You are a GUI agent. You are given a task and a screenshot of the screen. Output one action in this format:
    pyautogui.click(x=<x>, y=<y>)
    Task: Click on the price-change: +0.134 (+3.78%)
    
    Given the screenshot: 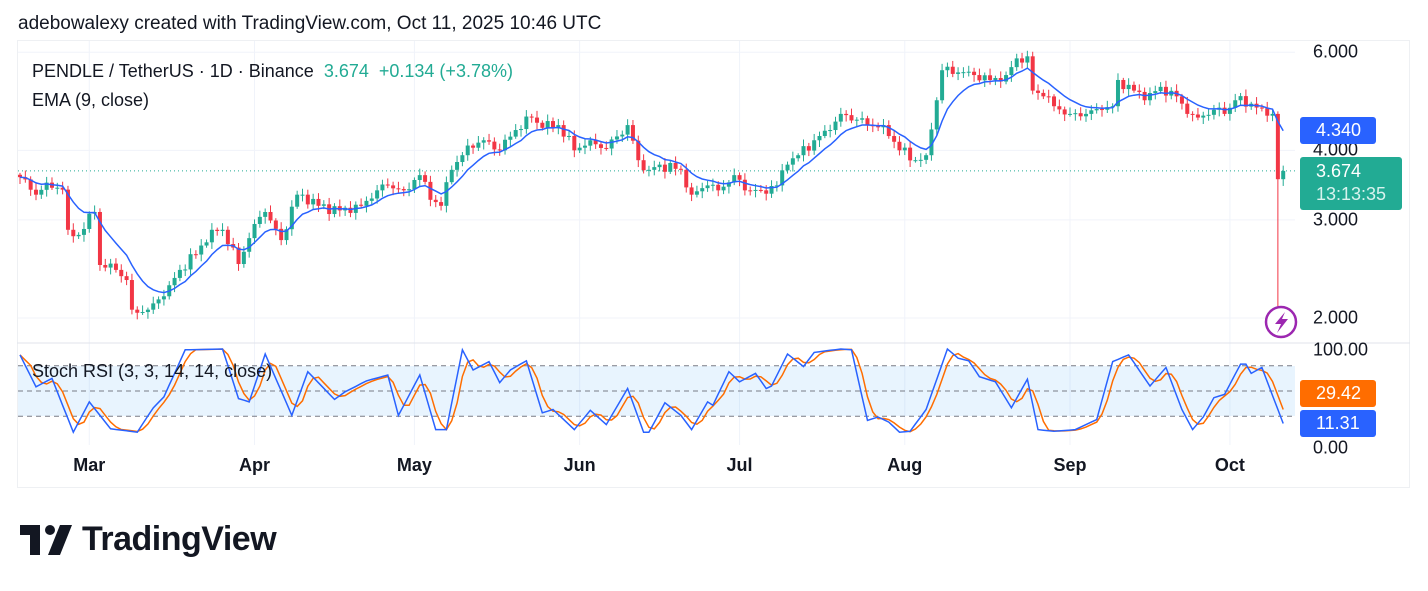 What is the action you would take?
    pyautogui.click(x=445, y=71)
    